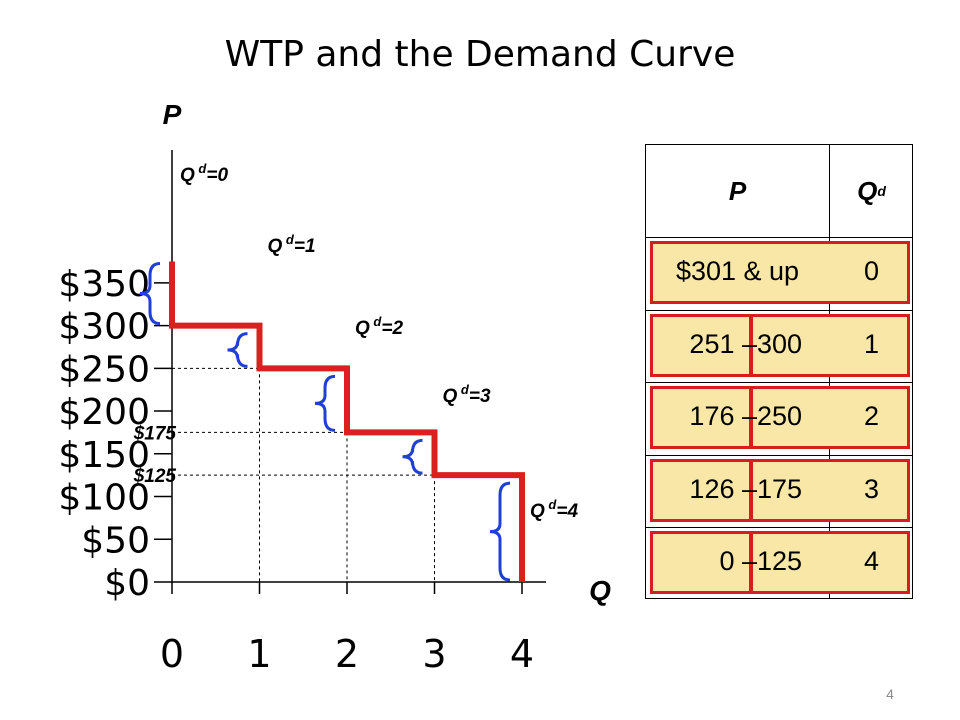 This screenshot has height=720, width=960. Describe the element at coordinates (723, 488) in the screenshot. I see `price-range-low: 126 –` at that location.